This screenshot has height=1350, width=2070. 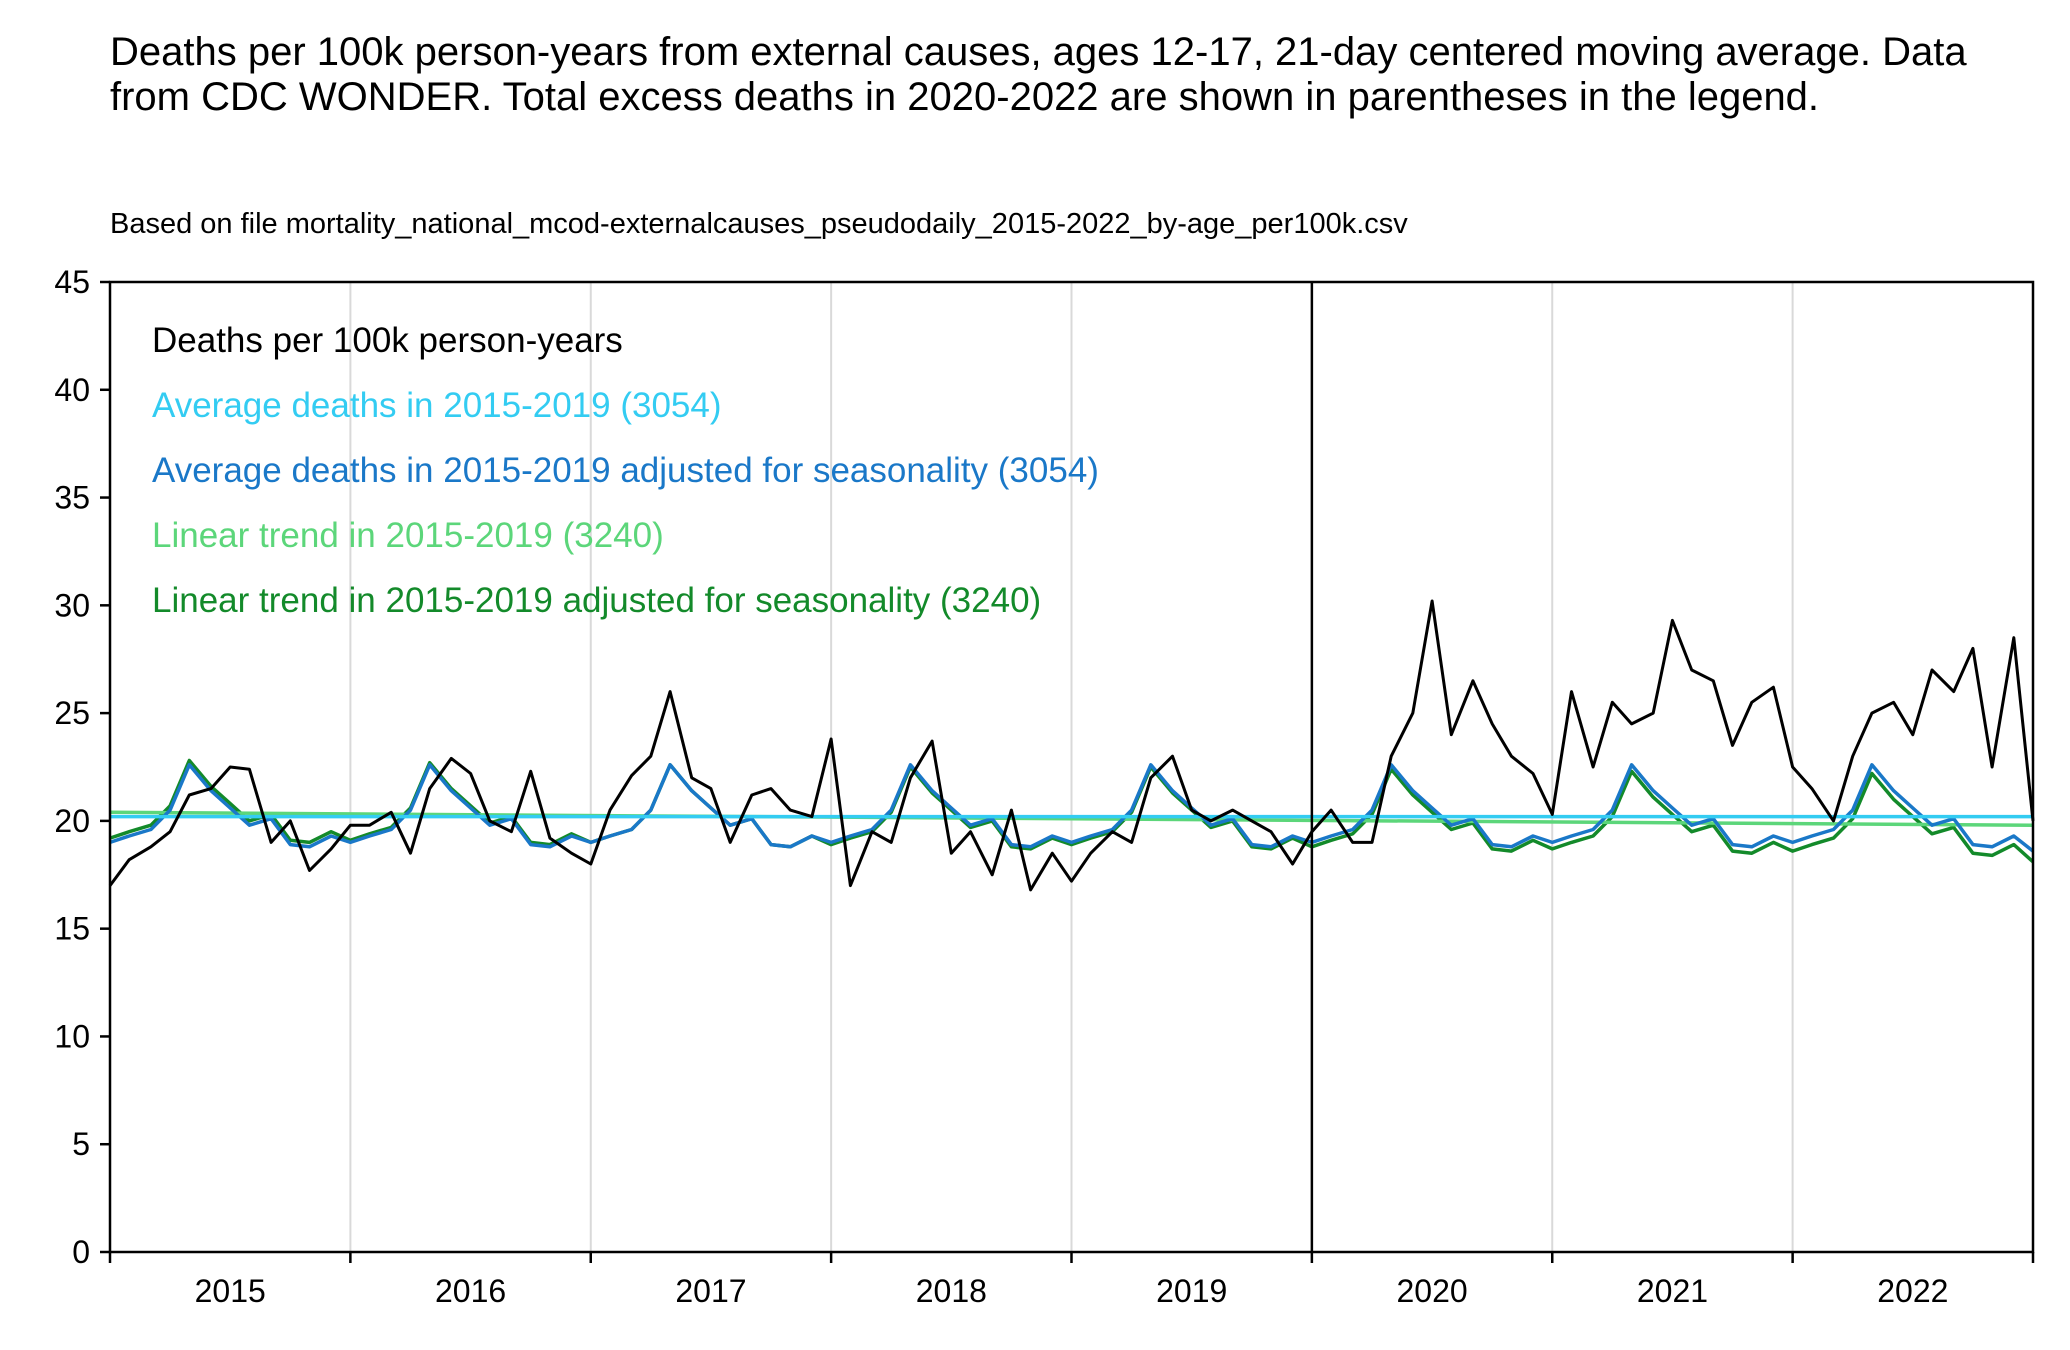 I want to click on legend-title: Deaths per 100k person-years, so click(x=387, y=340).